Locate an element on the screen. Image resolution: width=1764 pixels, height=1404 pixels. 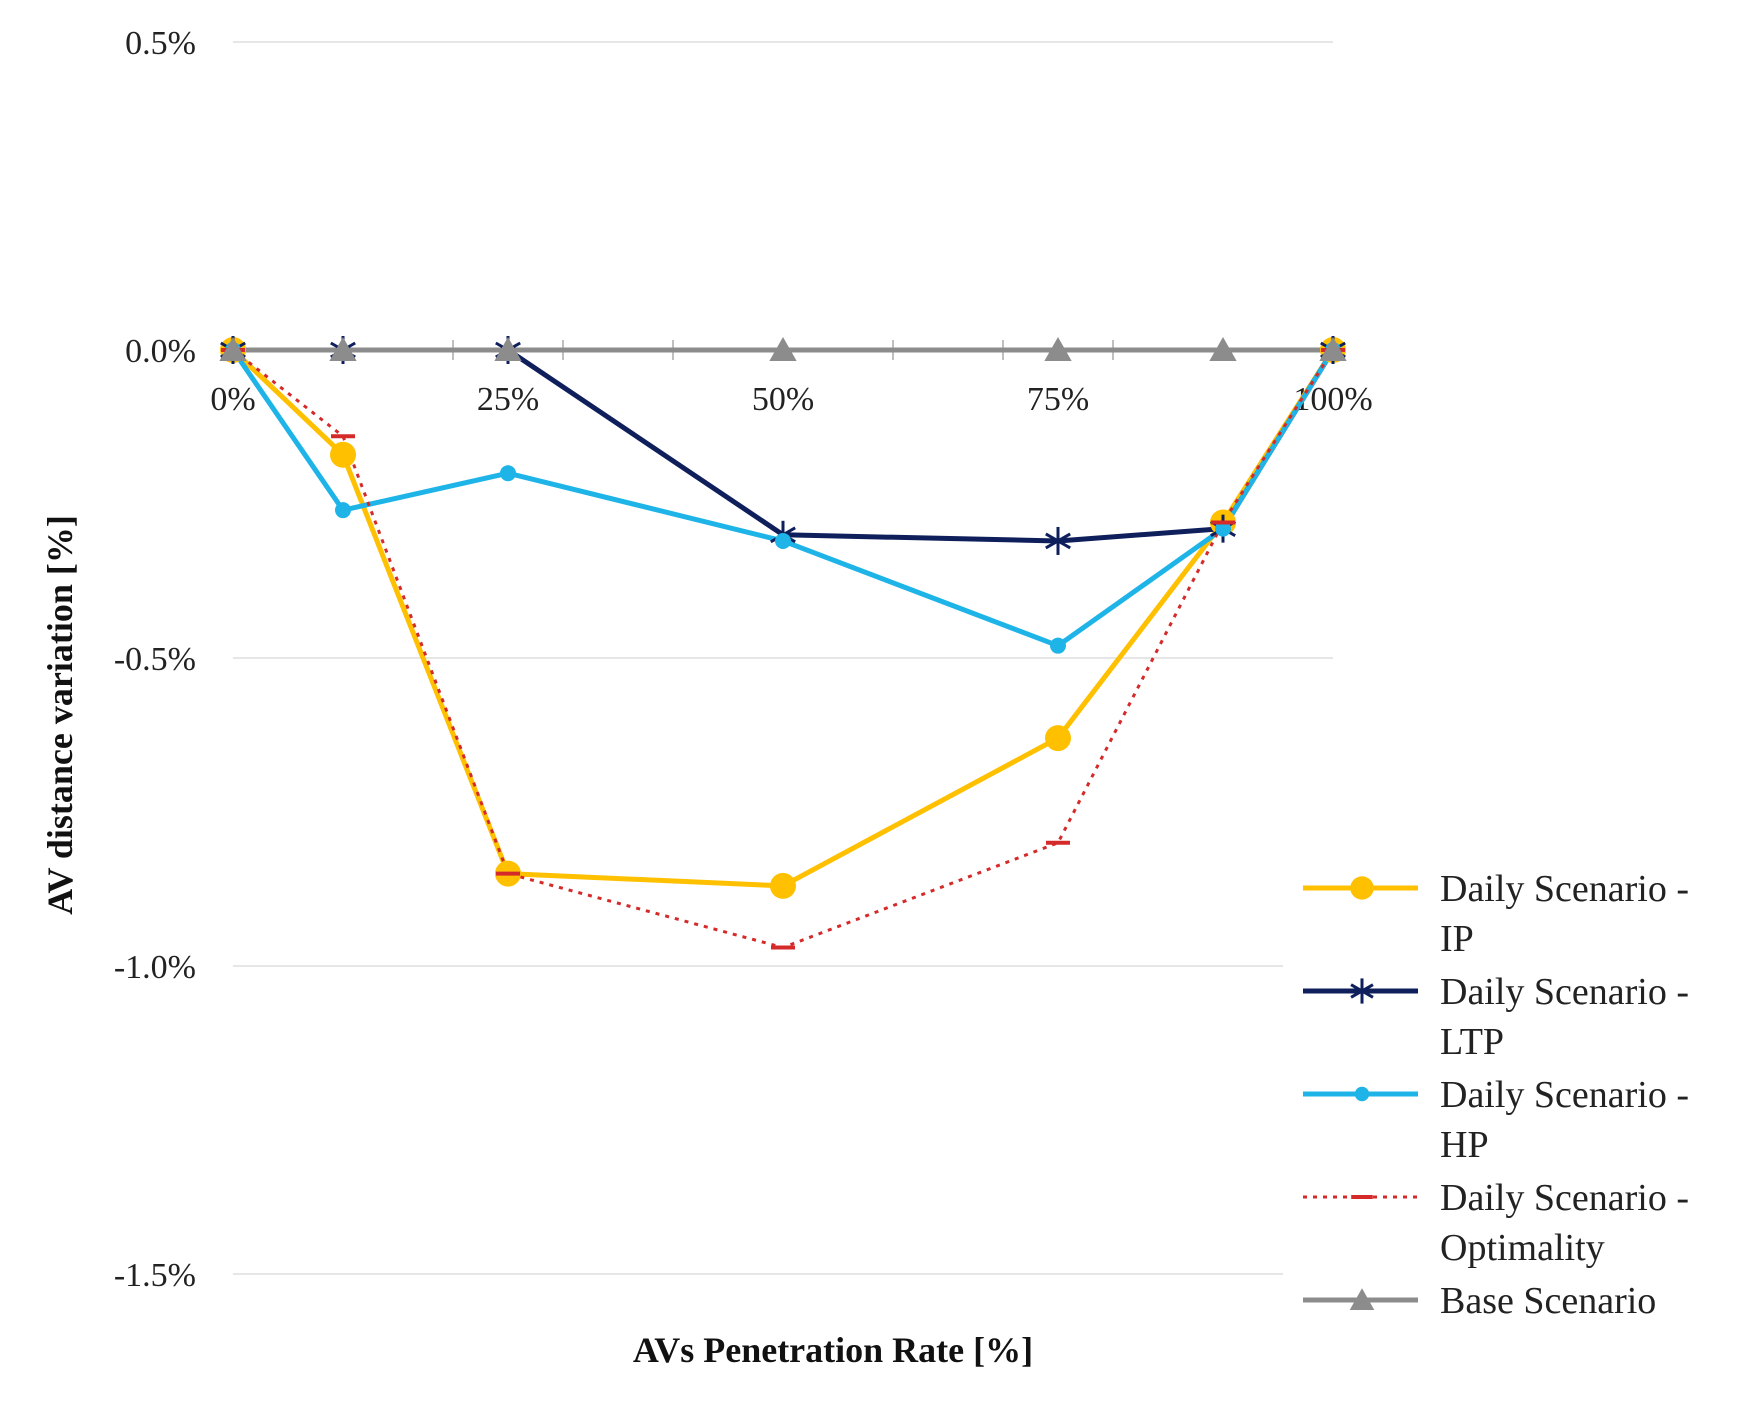
y-tick-labels: 0.5% 0.0% -0.5% -1.0% -1.5% is located at coordinates (155, 659).